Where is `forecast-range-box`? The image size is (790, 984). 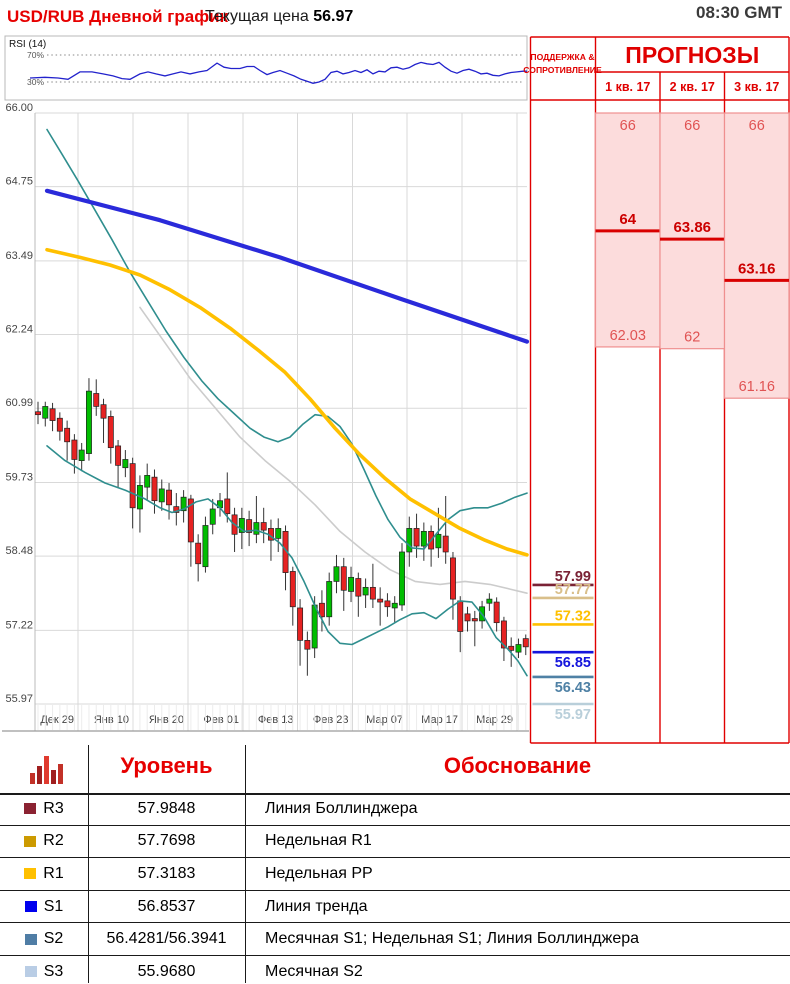 forecast-range-box is located at coordinates (692, 231).